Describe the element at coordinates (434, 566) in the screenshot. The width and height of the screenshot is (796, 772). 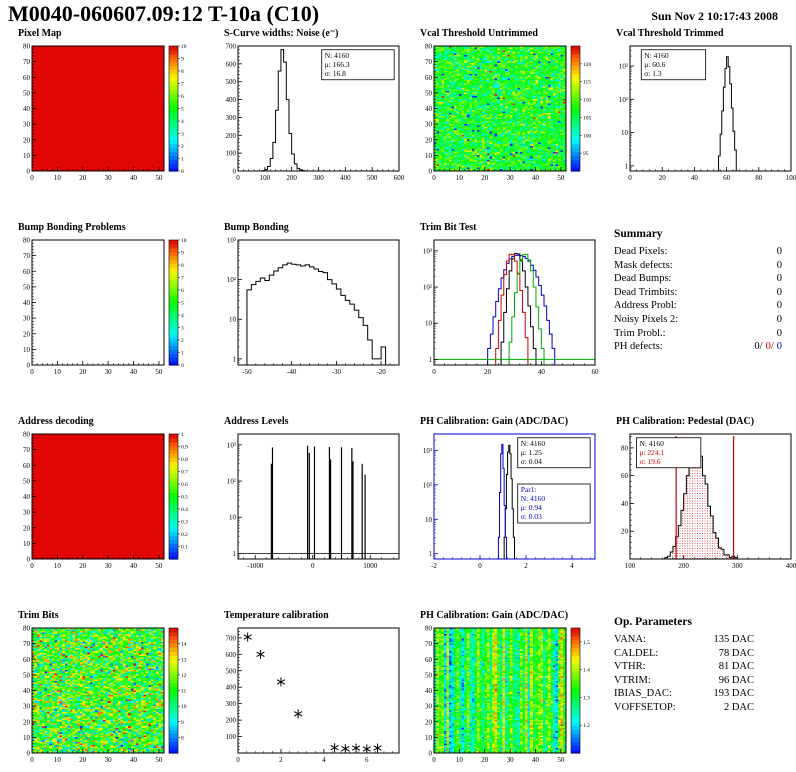
I see `svg-text: -2` at that location.